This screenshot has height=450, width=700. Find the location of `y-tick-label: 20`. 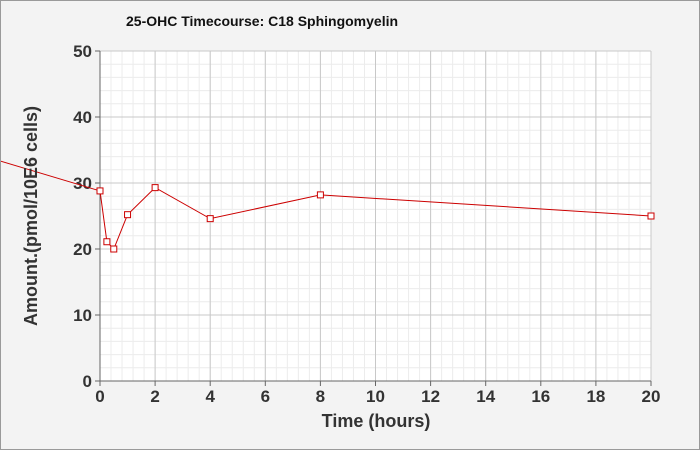

y-tick-label: 20 is located at coordinates (82, 249).